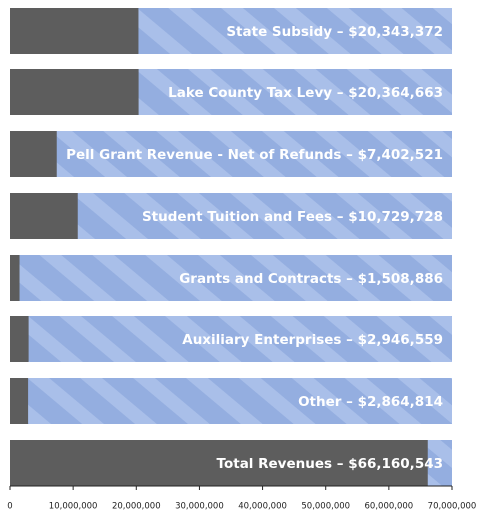 This screenshot has width=478, height=518. I want to click on x-tick-label: 70,000,000, so click(452, 507).